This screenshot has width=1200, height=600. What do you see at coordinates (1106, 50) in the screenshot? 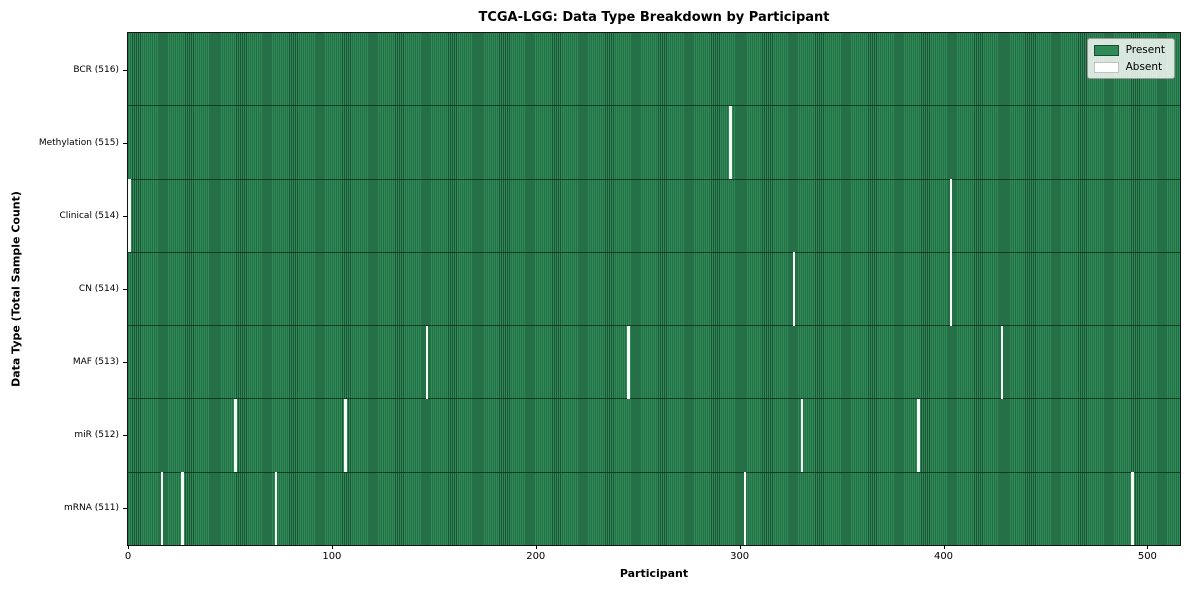
I see `legend-present-swatch` at bounding box center [1106, 50].